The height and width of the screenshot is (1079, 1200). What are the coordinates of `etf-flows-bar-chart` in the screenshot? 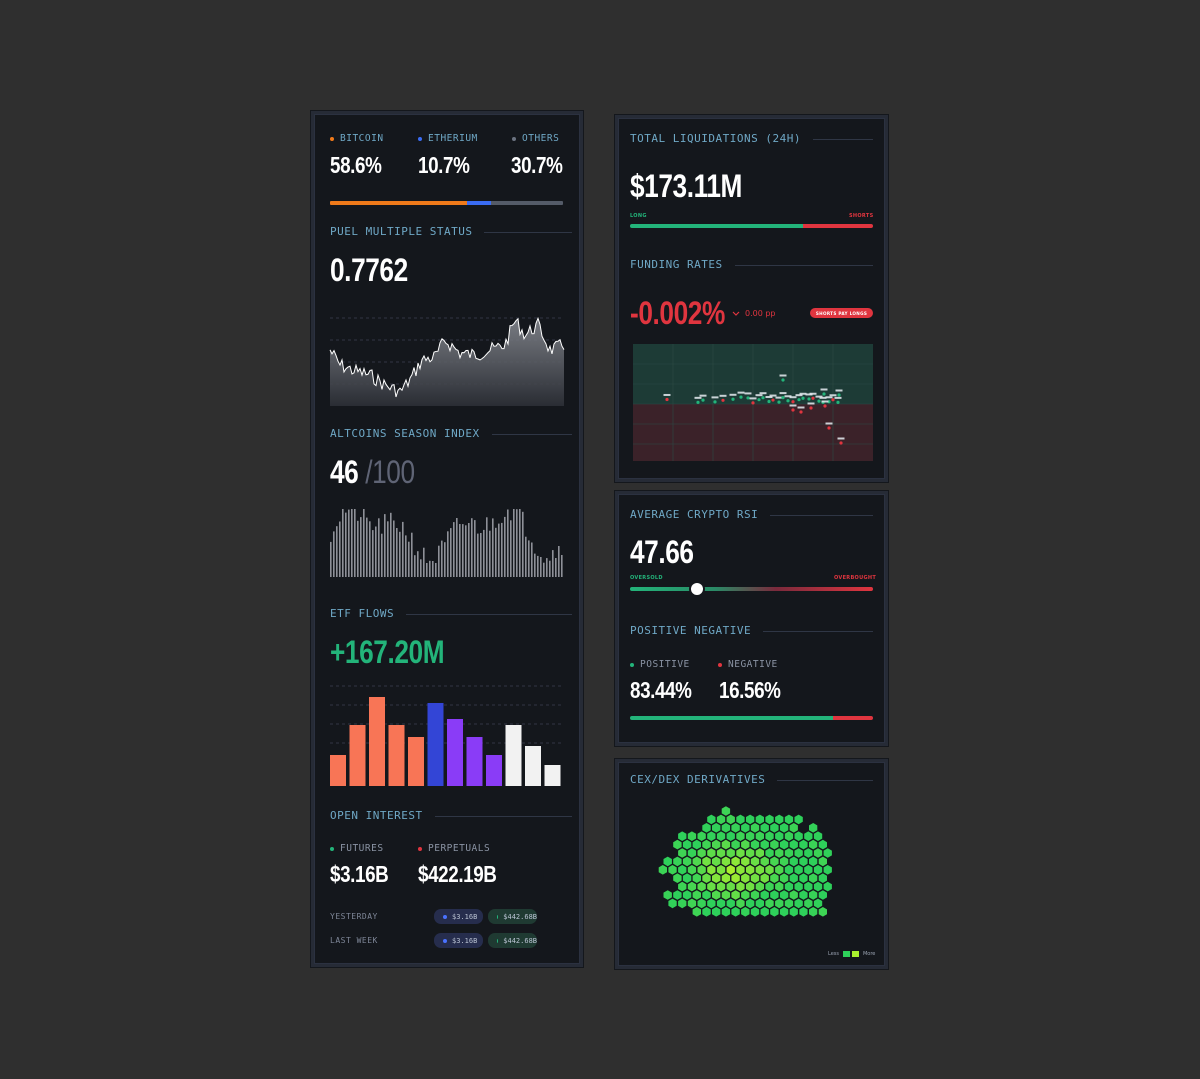 It's located at (447, 735).